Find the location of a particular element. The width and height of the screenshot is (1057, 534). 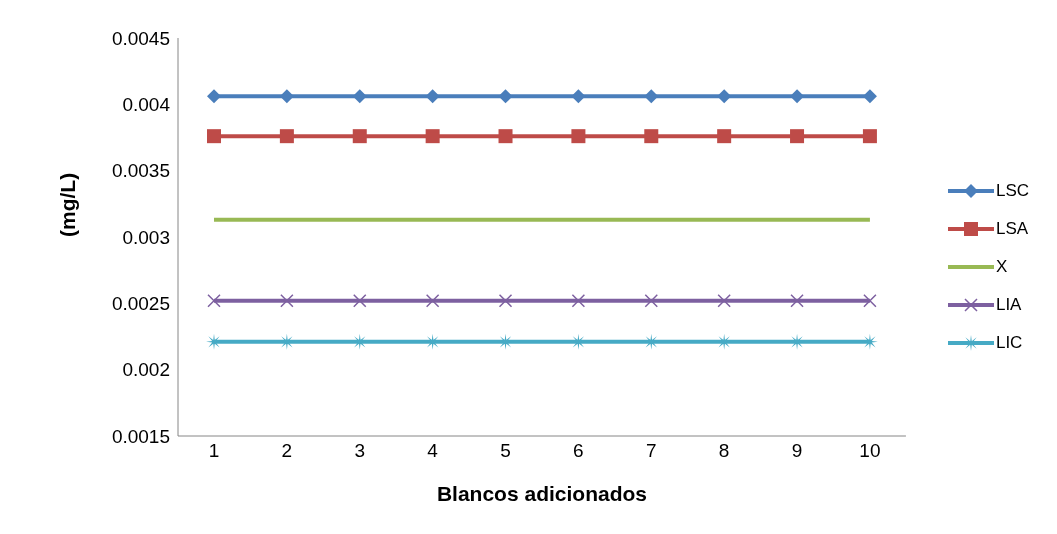

y-tick-label: 0.0015 is located at coordinates (140, 436).